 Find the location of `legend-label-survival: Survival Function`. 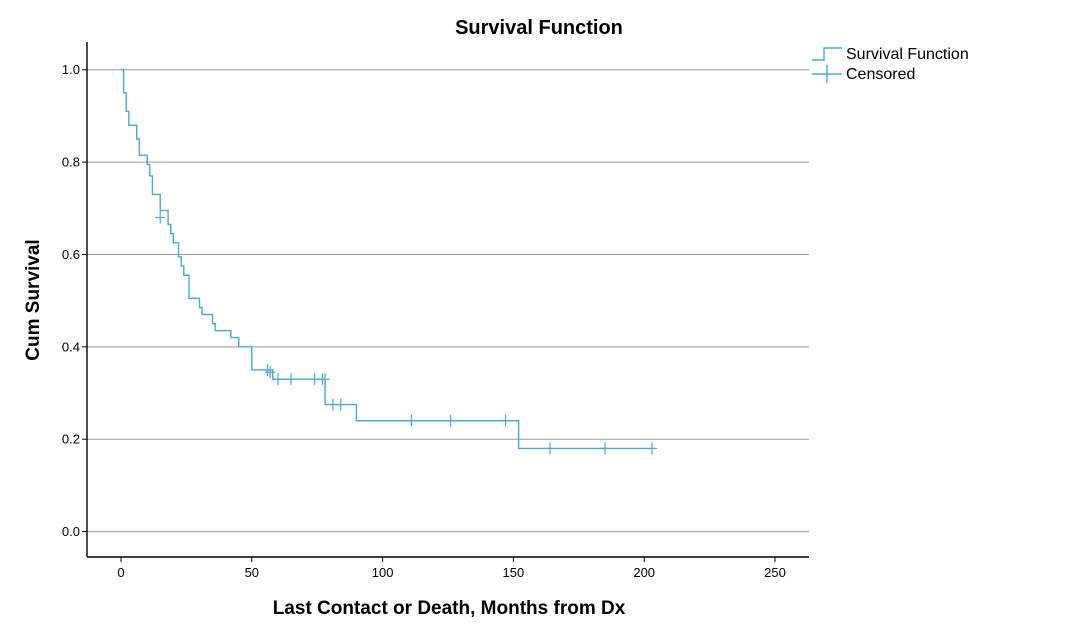

legend-label-survival: Survival Function is located at coordinates (907, 54).